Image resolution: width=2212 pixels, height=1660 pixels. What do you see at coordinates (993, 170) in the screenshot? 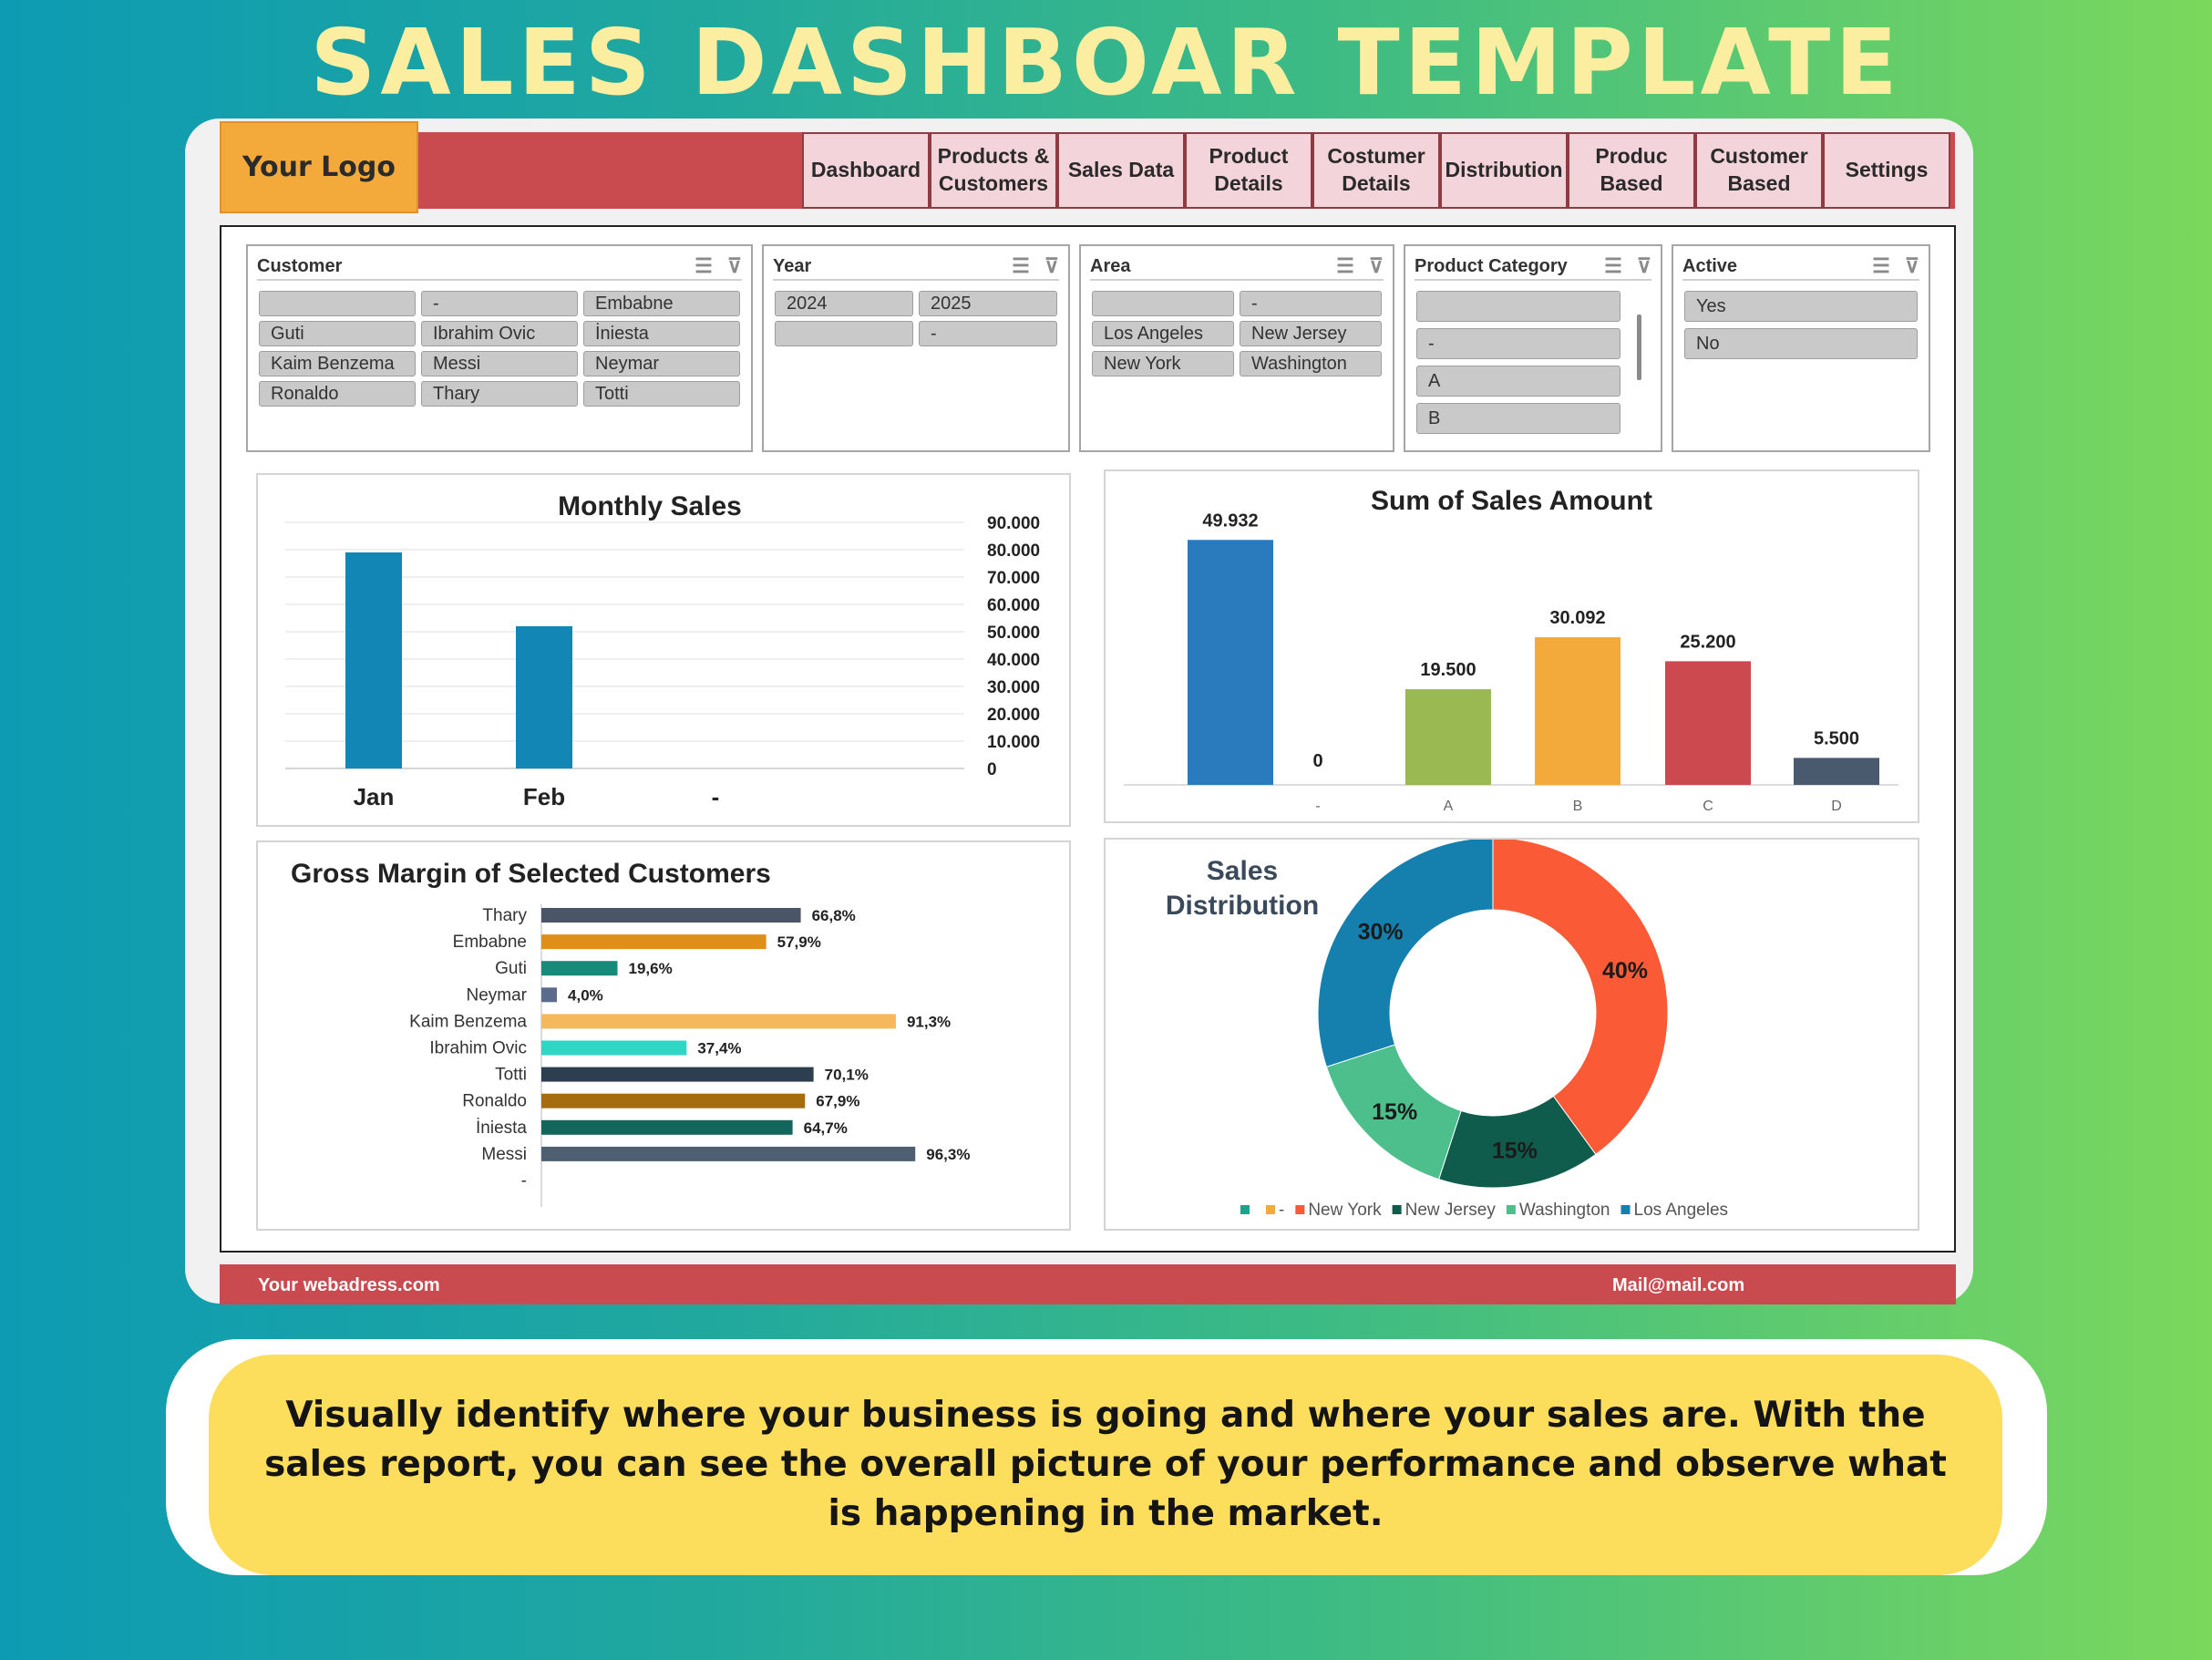
I see `nav-products-customers-button: Products & Customers` at bounding box center [993, 170].